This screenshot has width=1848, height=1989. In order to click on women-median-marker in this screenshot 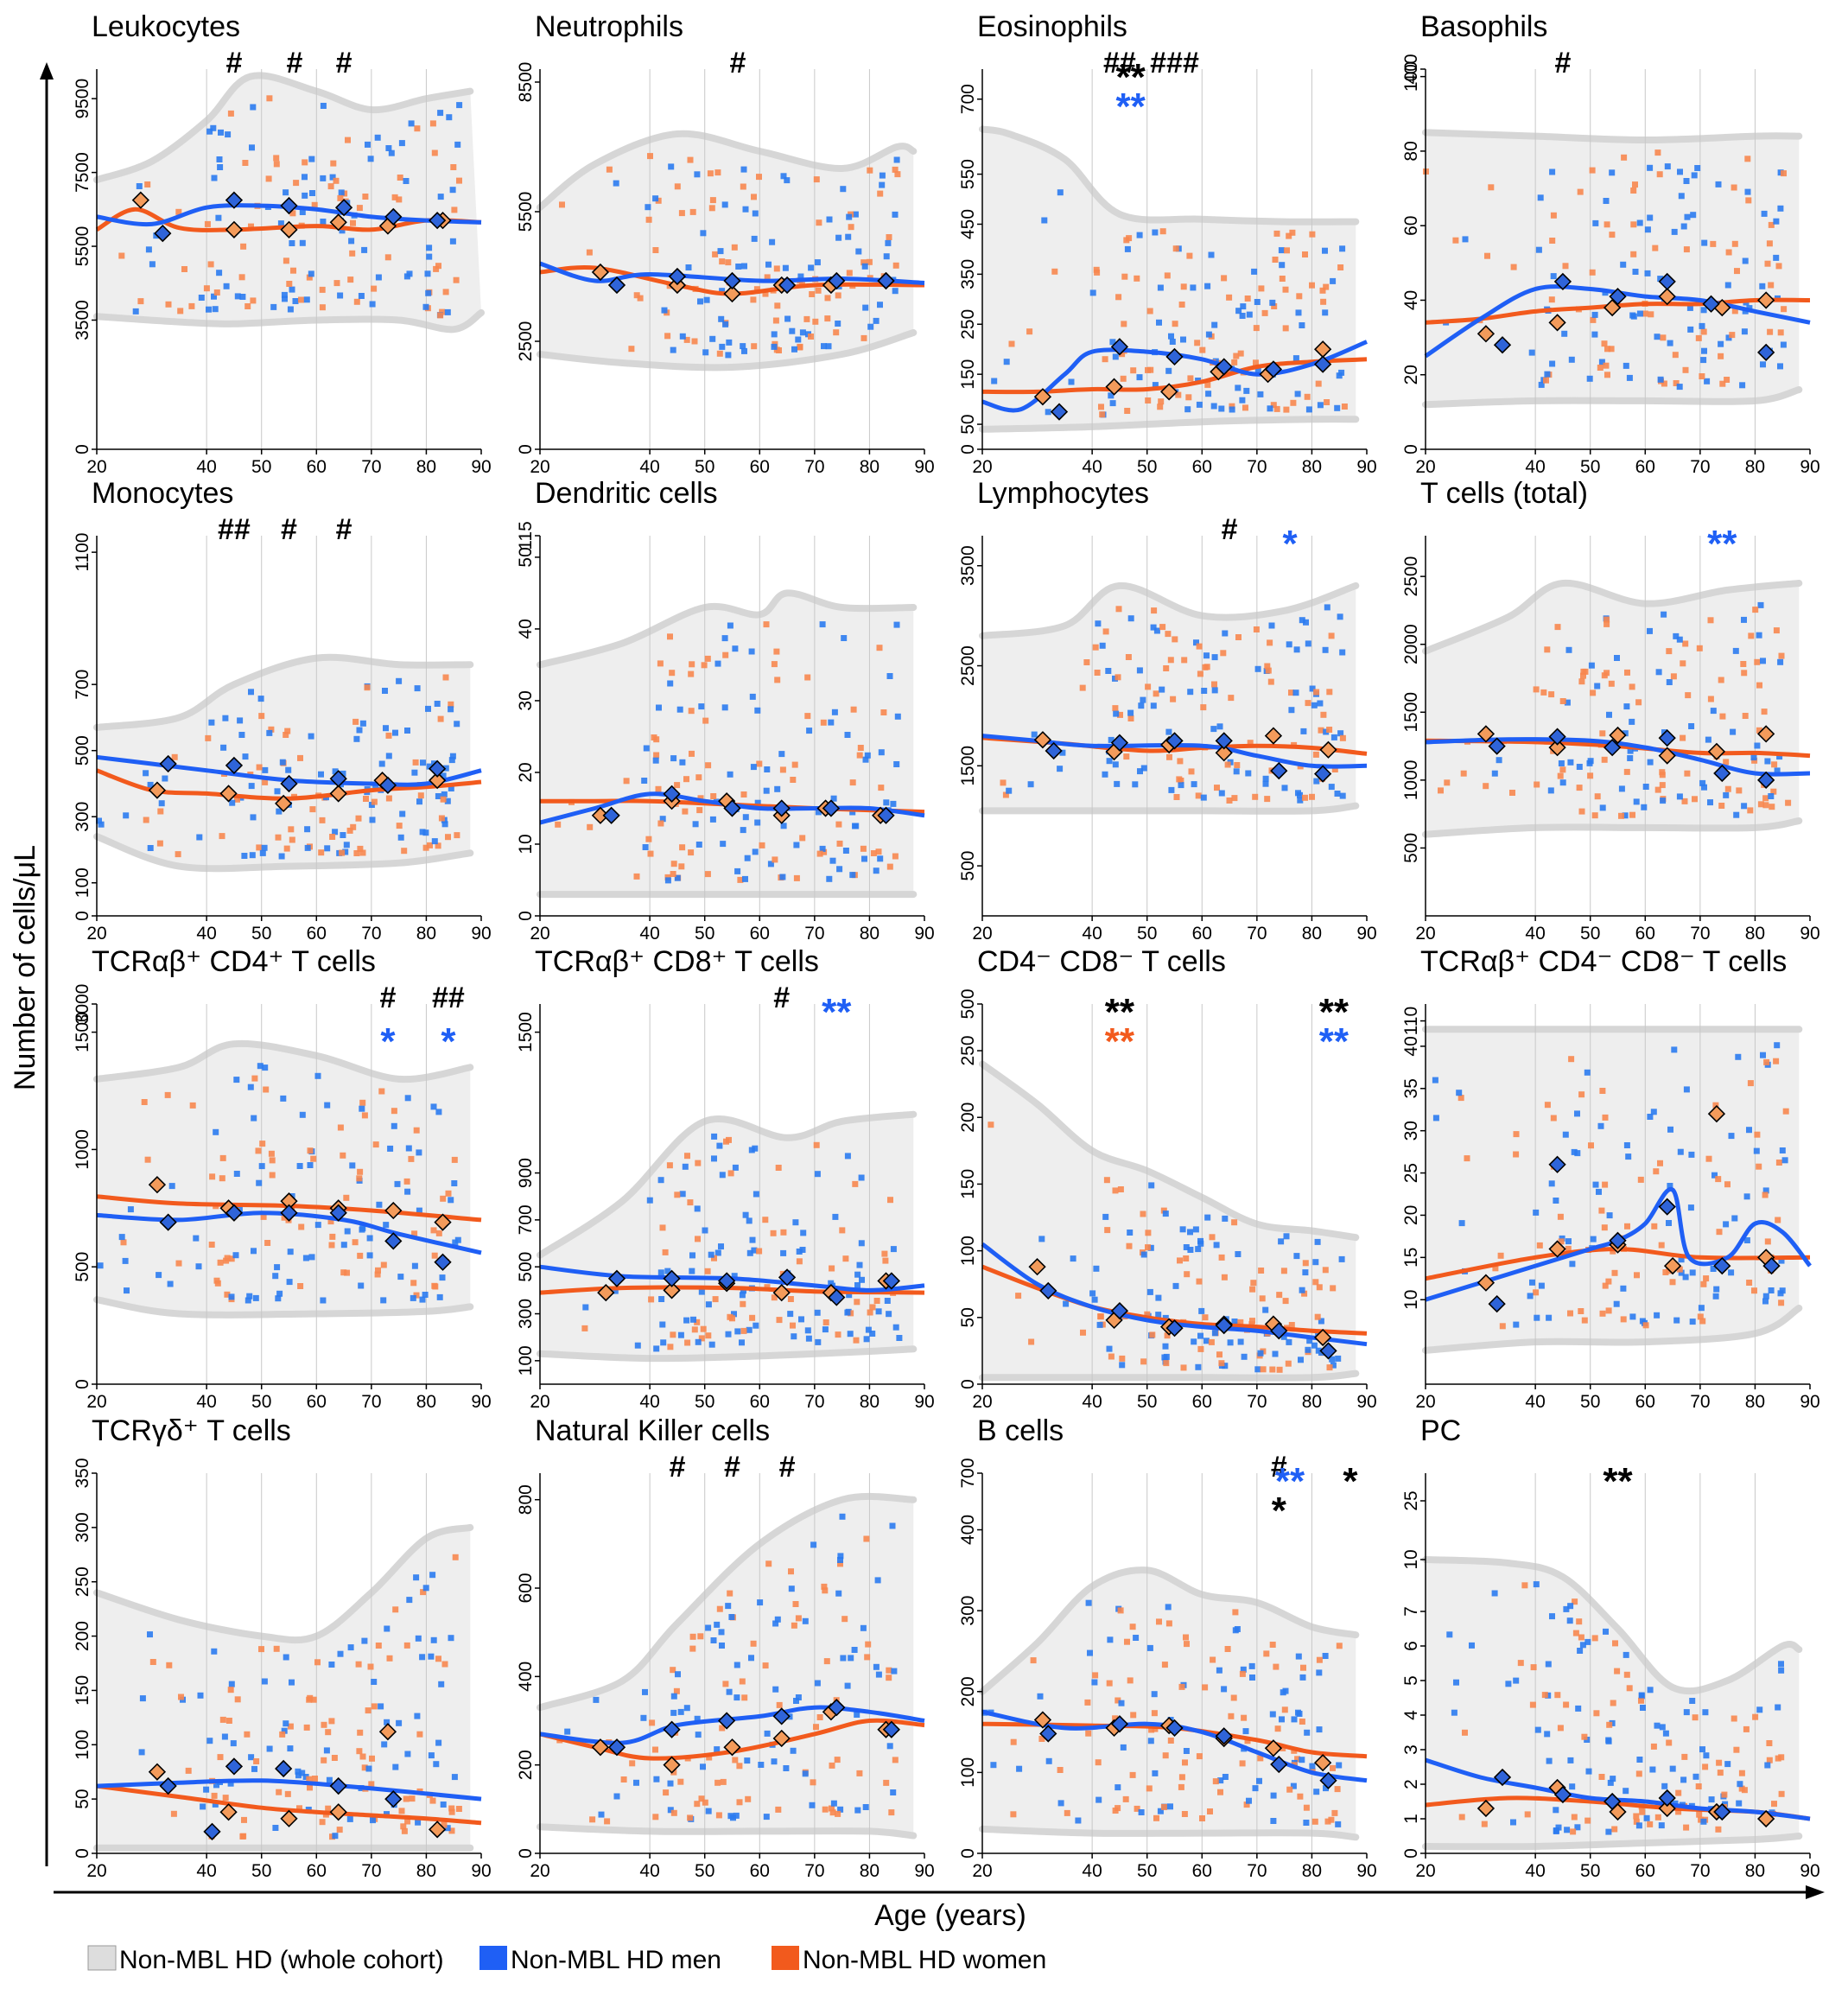, I will do `click(1613, 308)`.